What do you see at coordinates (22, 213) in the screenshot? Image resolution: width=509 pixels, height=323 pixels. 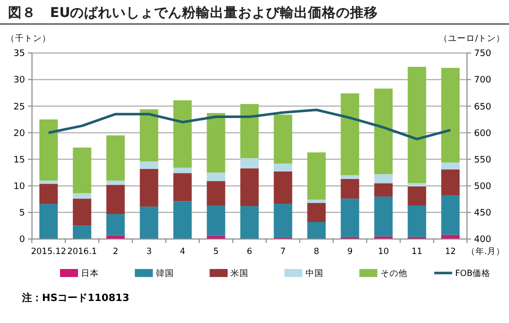 I see `y-tick-label: 5` at bounding box center [22, 213].